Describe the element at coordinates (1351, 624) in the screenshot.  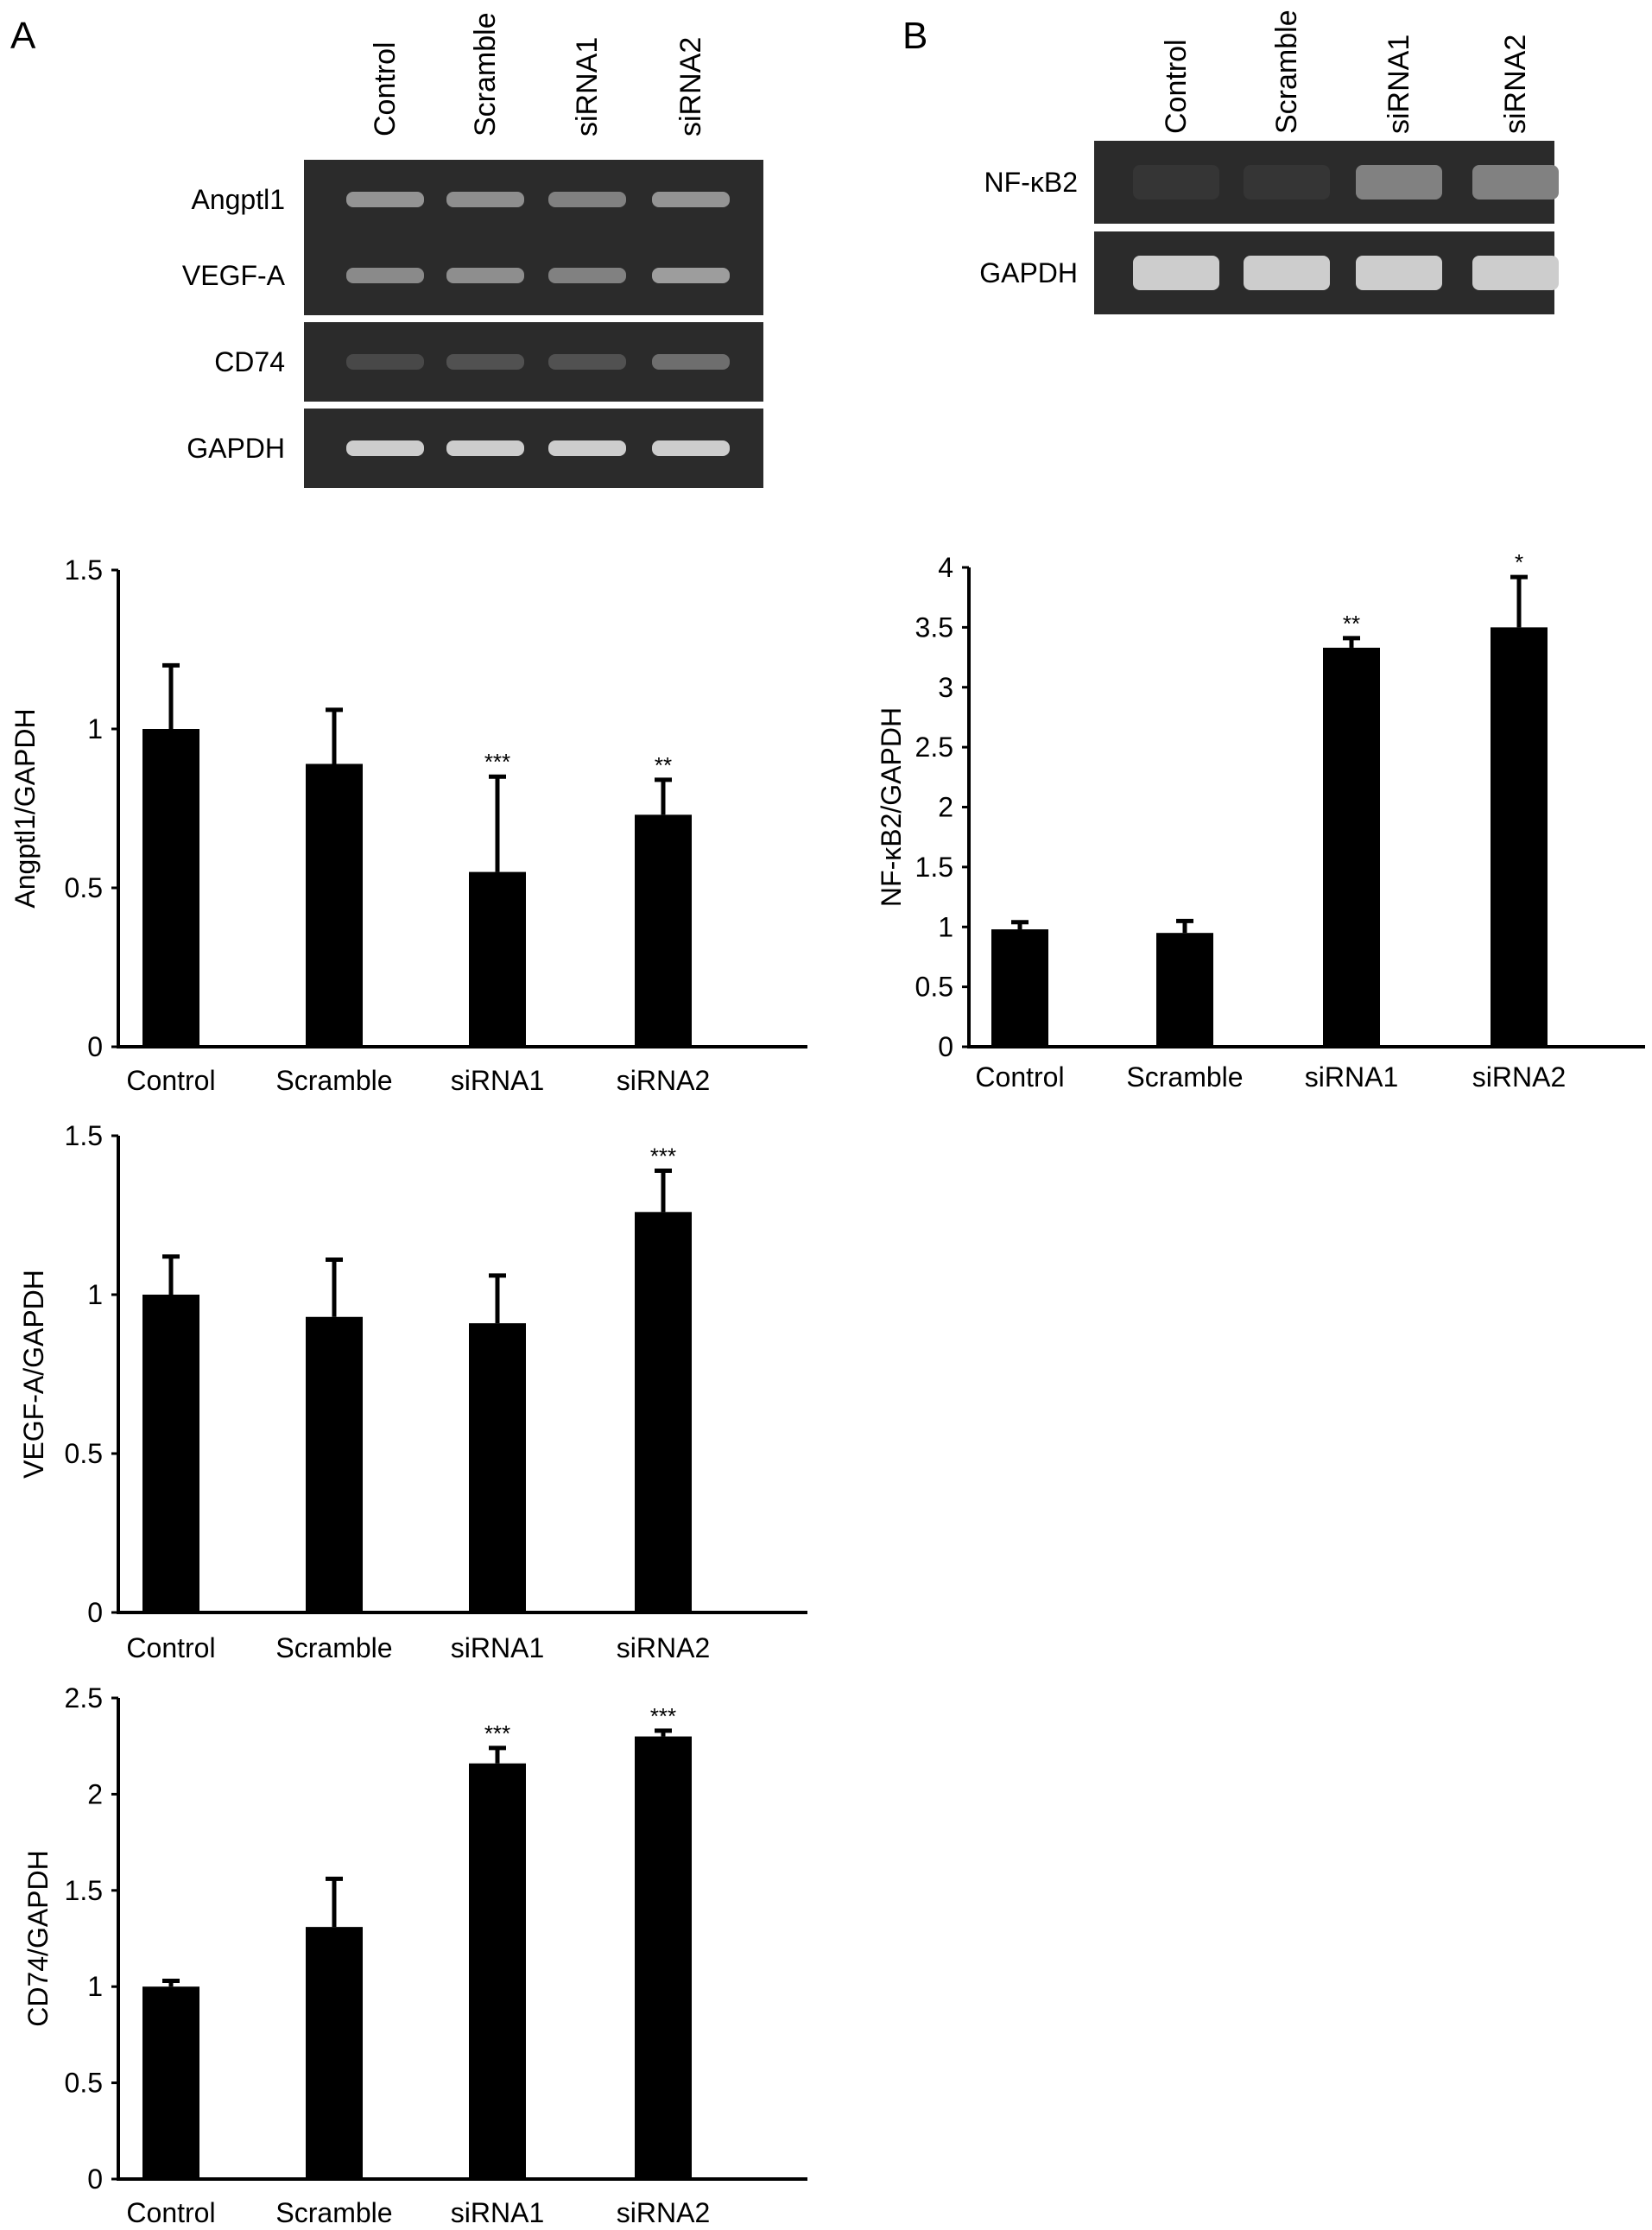
I see `significance-marker: **` at that location.